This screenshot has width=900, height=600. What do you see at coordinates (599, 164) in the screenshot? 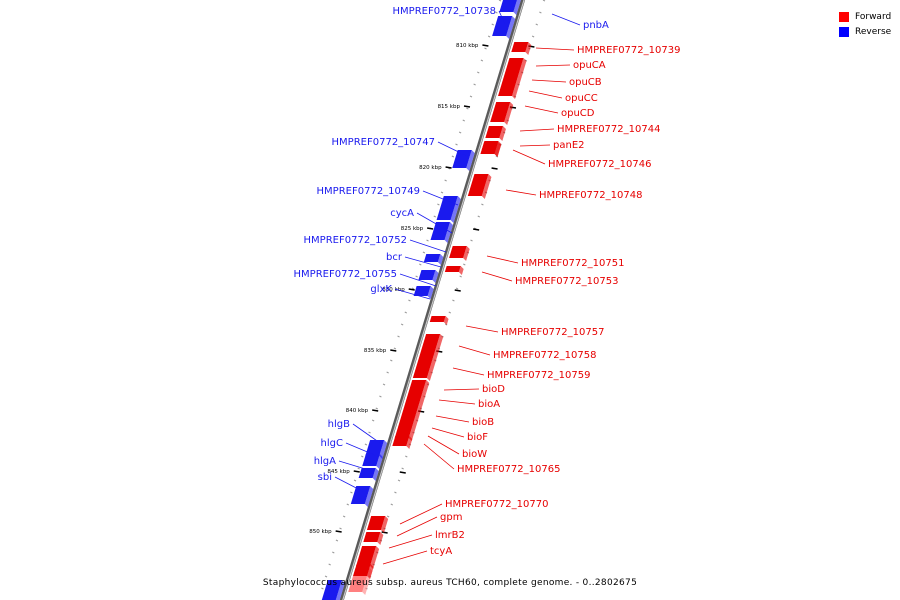
I see `gene-label: HMPREF0772_10746` at bounding box center [599, 164].